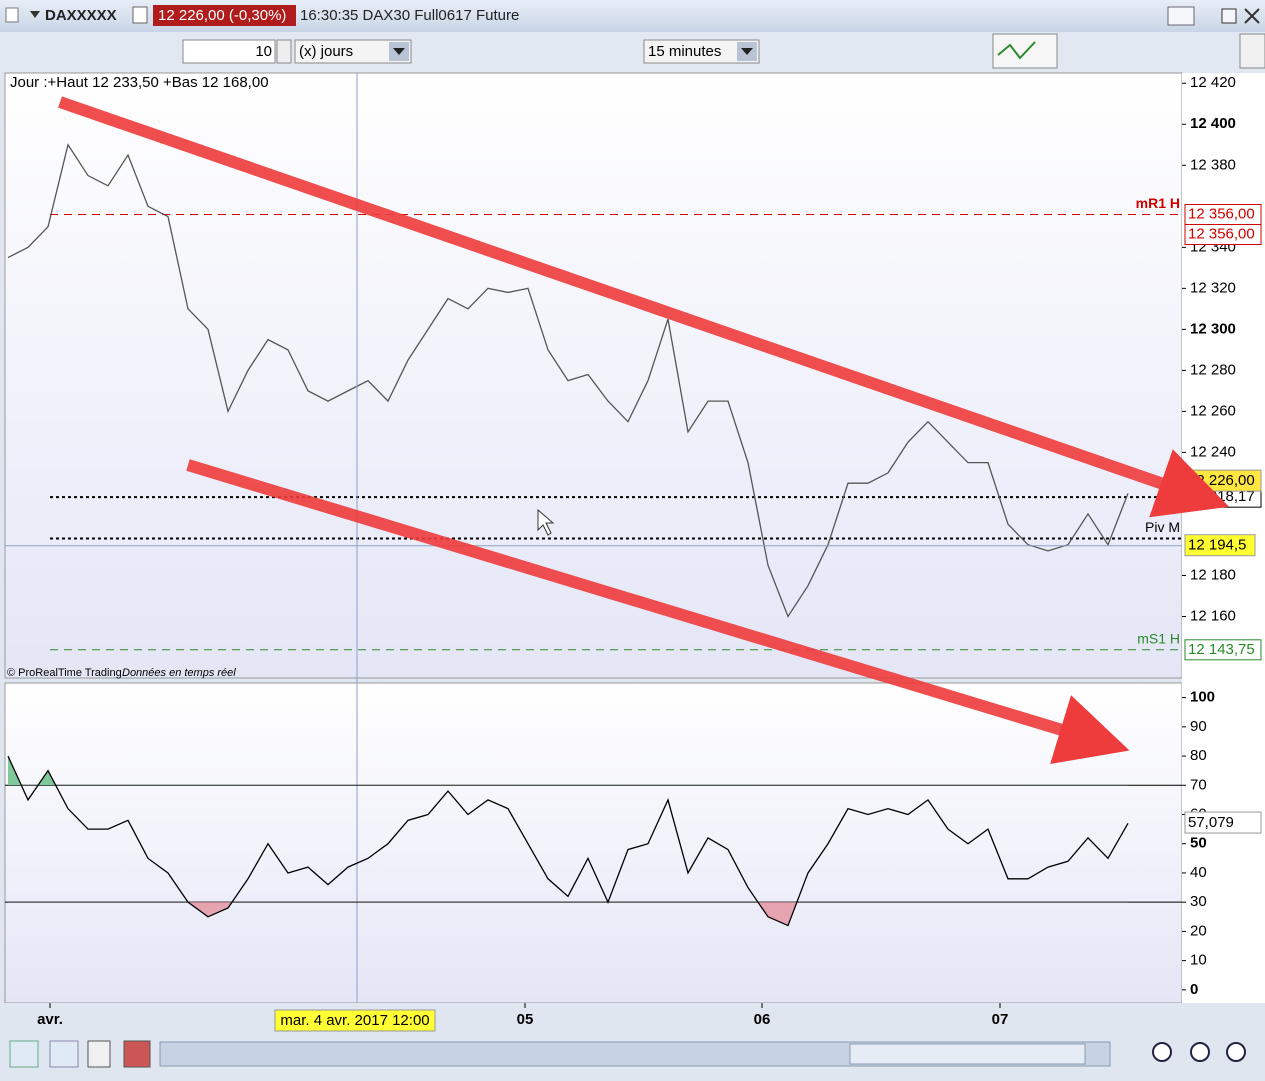 The image size is (1265, 1081). What do you see at coordinates (1162, 1052) in the screenshot?
I see `zoom-button` at bounding box center [1162, 1052].